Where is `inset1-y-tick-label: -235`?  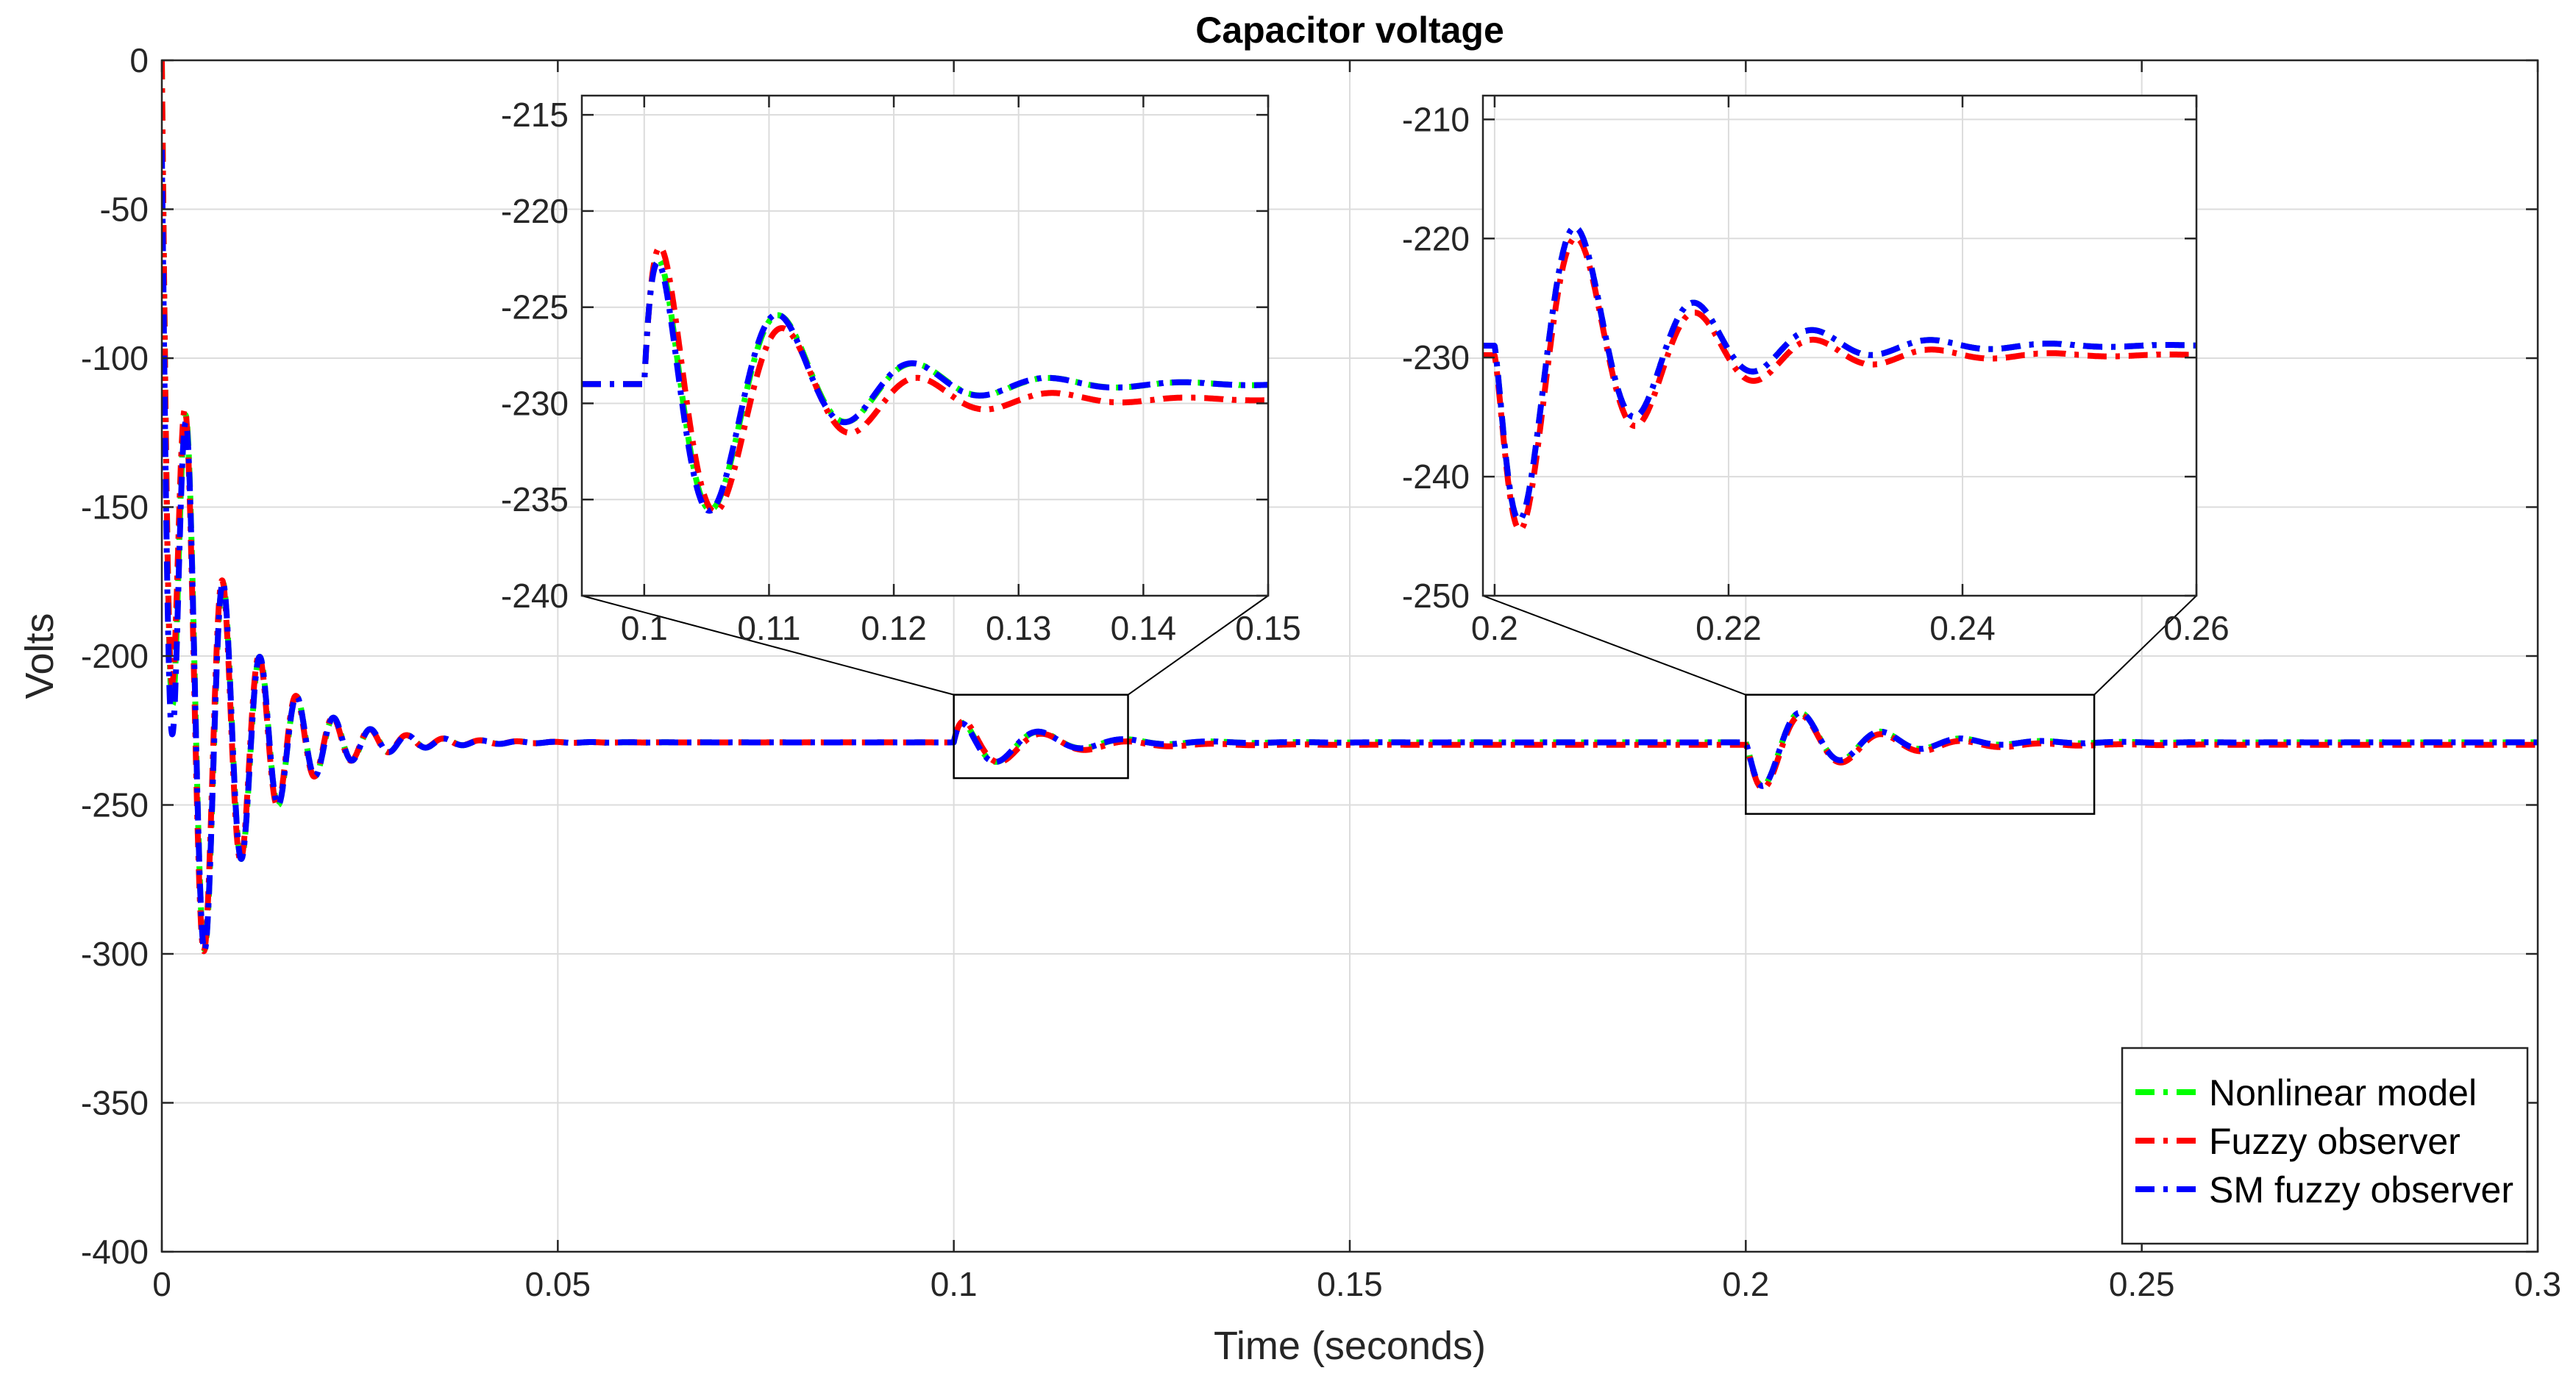 inset1-y-tick-label: -235 is located at coordinates (535, 499).